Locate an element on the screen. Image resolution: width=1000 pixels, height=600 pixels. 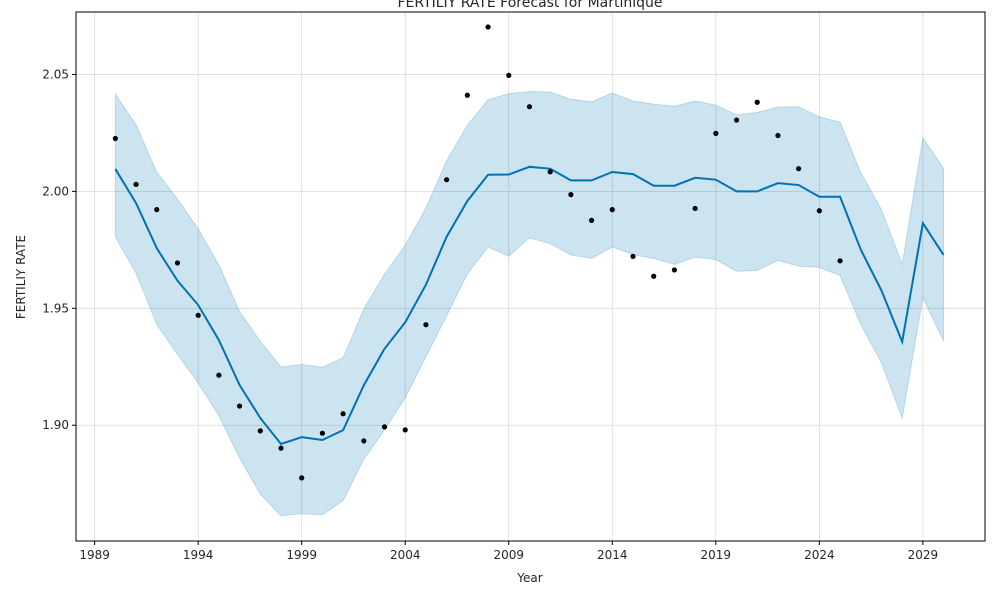
y-axis-label: FERTILIY RATE is located at coordinates (21, 277).